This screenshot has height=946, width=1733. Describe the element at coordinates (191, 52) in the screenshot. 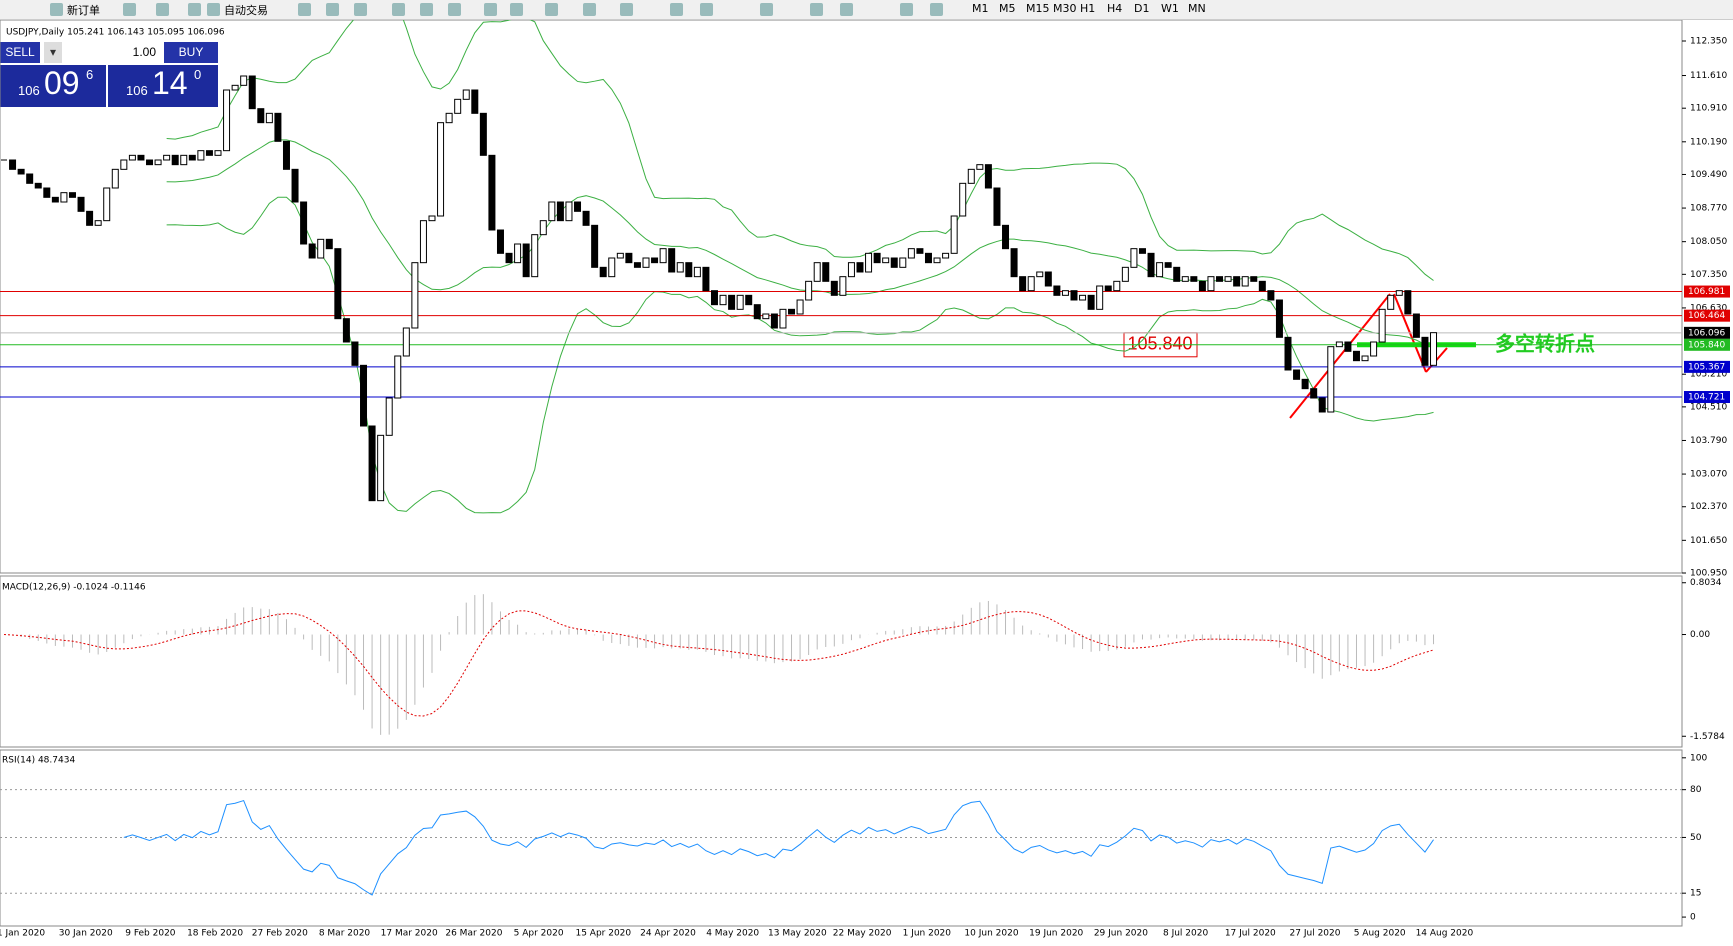

I see `buy-button: BUY` at that location.